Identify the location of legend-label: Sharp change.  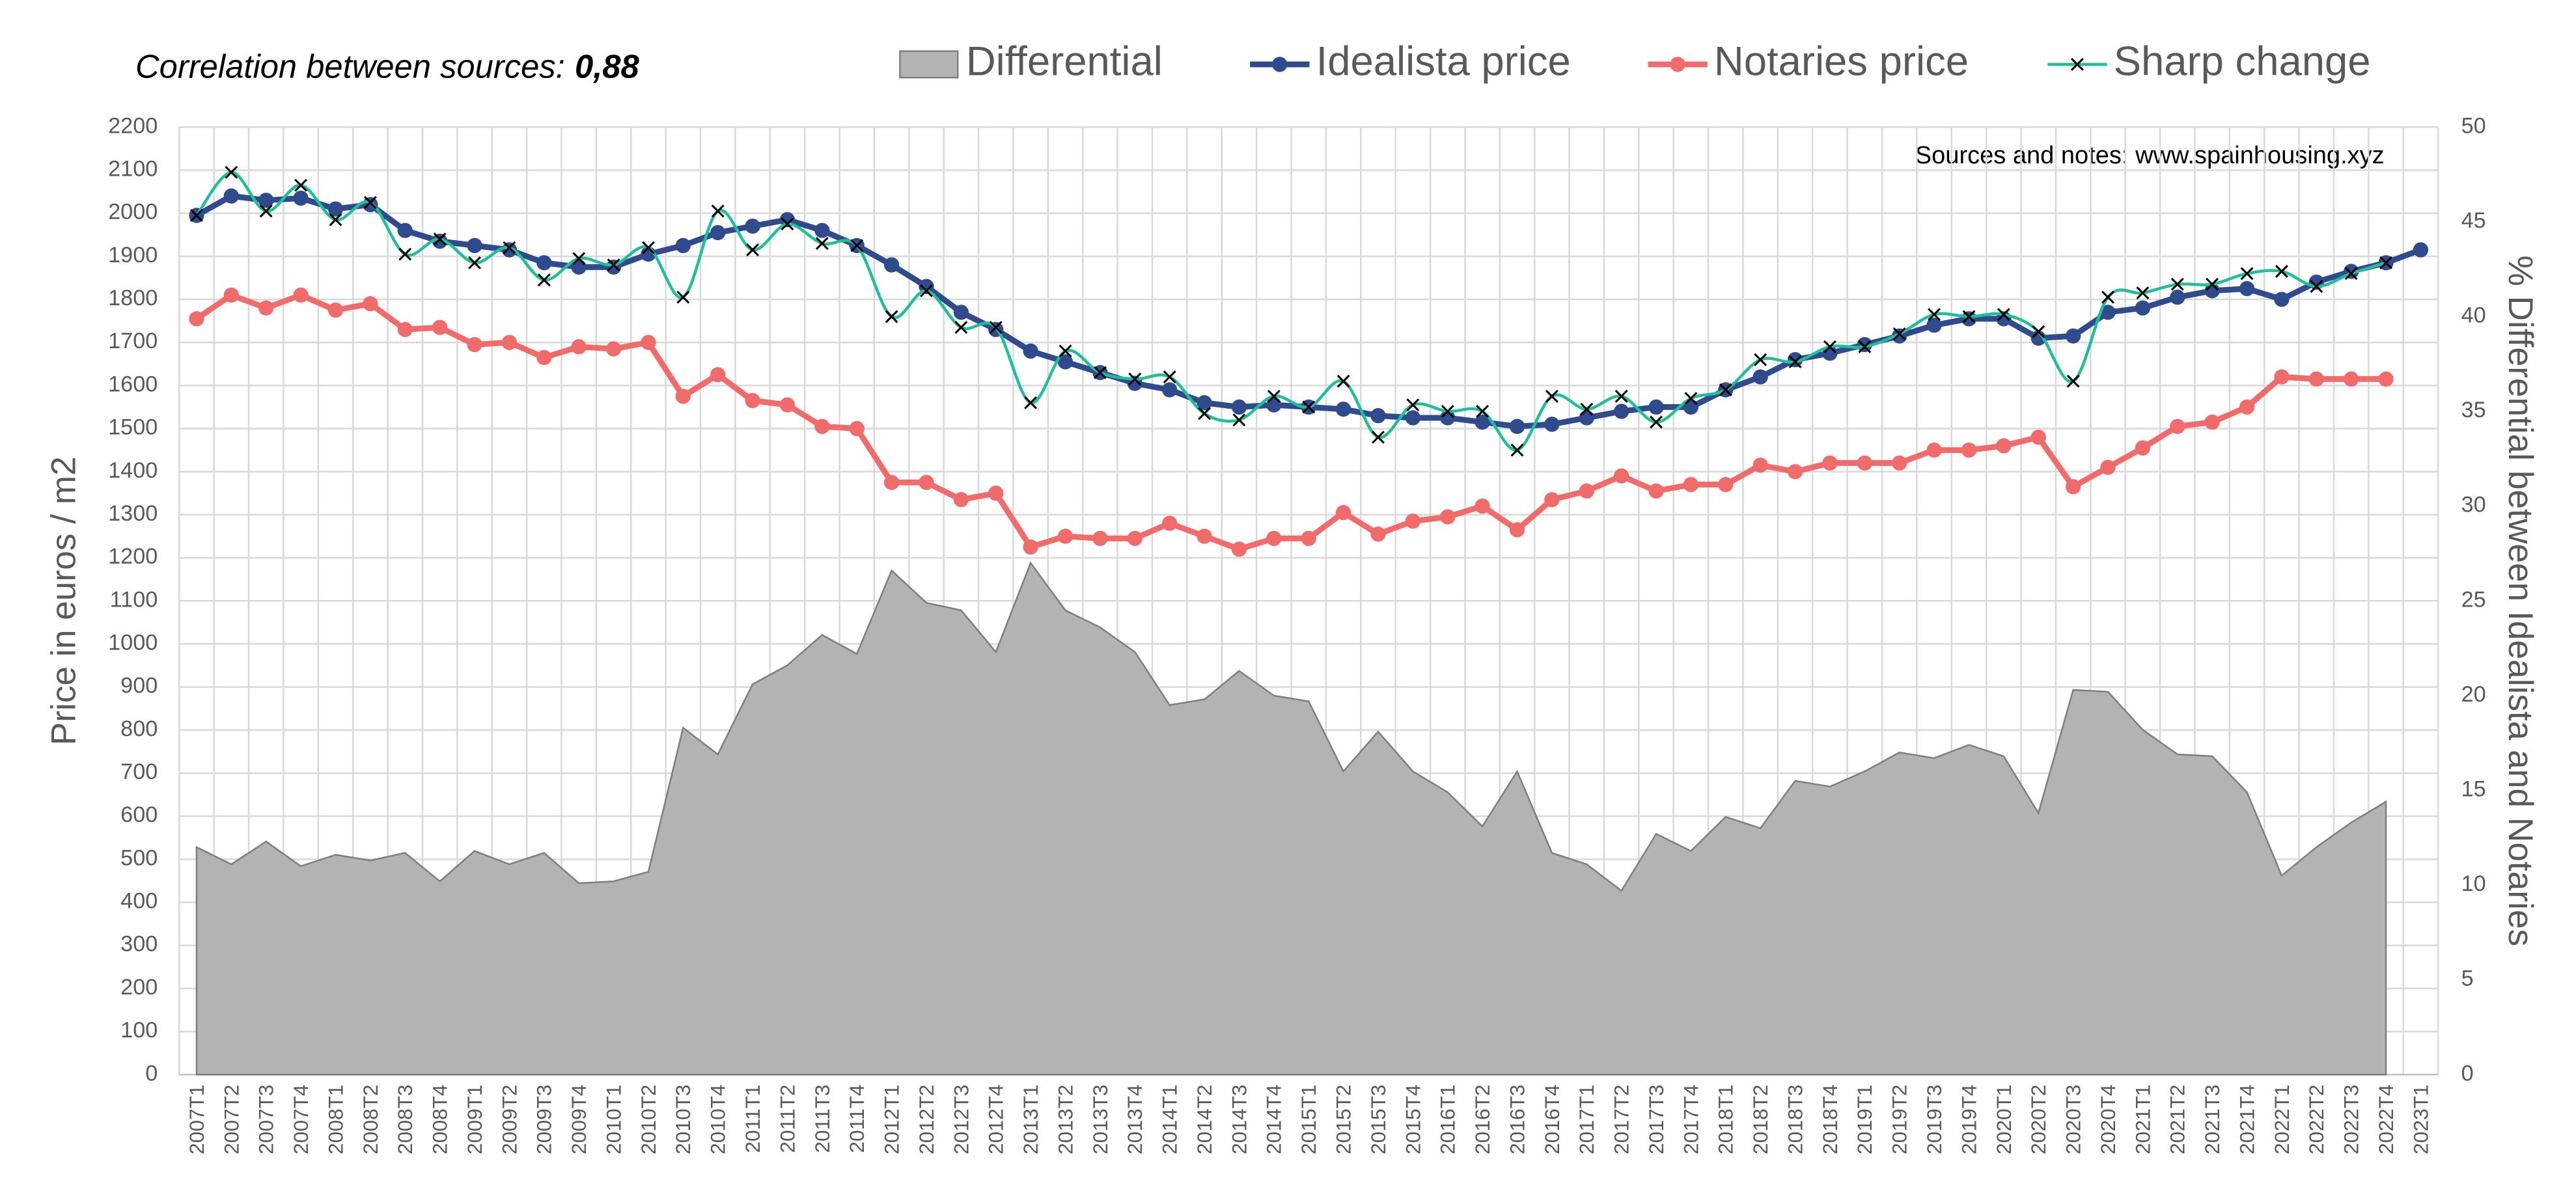
(2242, 62).